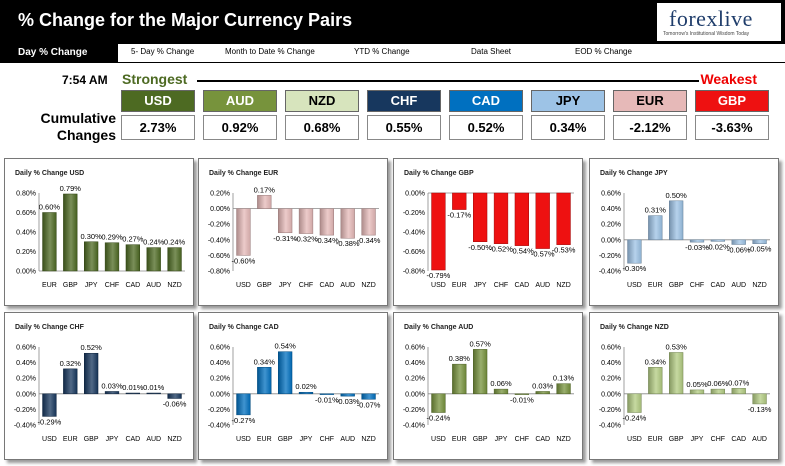 The width and height of the screenshot is (785, 466). I want to click on currency-name: AUD, so click(240, 101).